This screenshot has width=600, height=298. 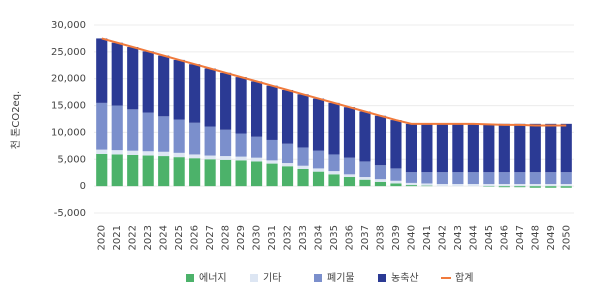 I want to click on y-tick-label: 30,000, so click(x=68, y=25).